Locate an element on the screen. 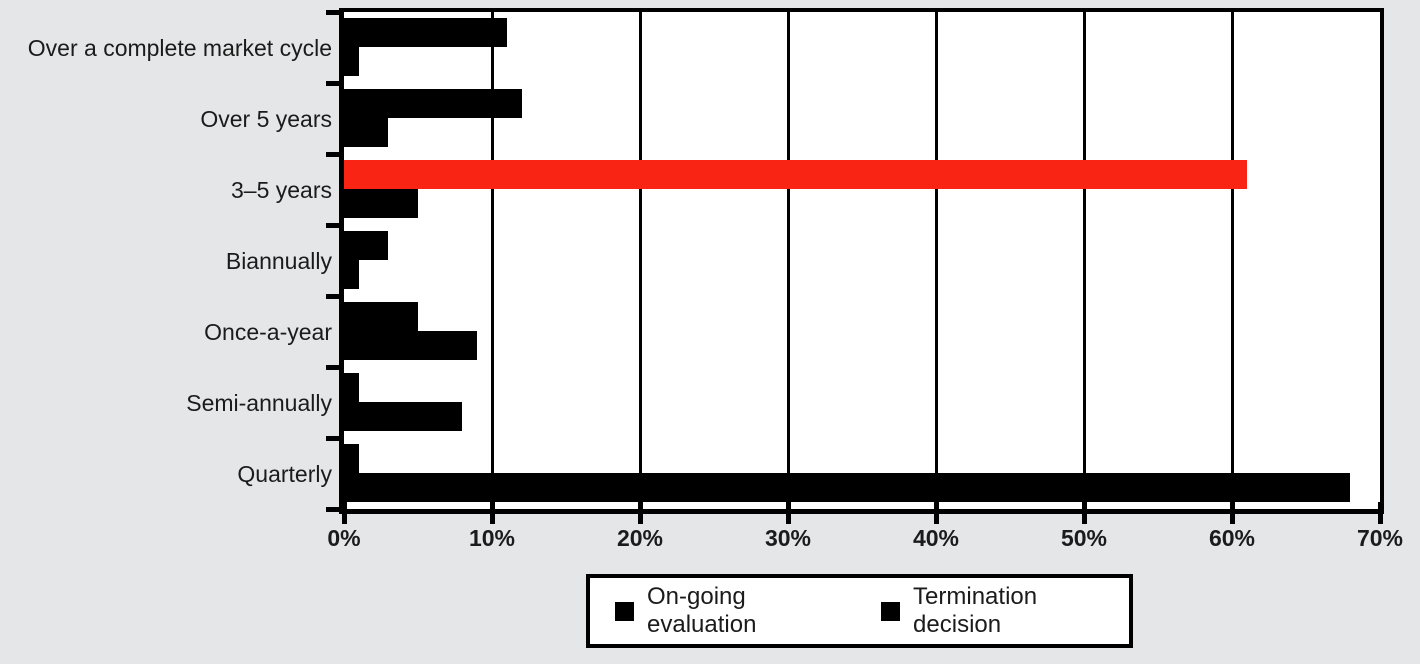  category-label-2: Over 5 years is located at coordinates (266, 118).